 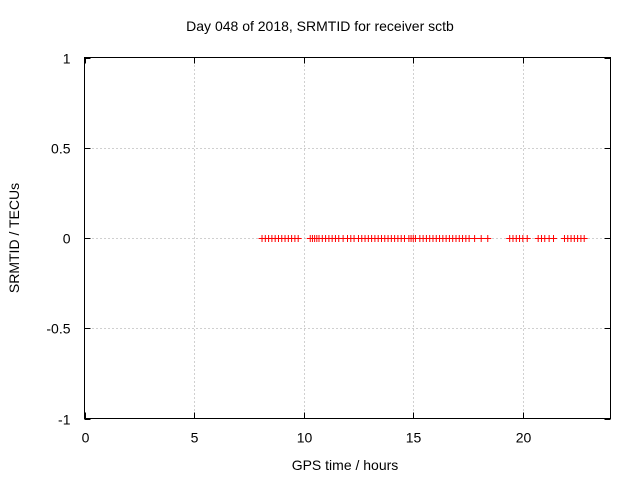 I want to click on y-tick-label: 0, so click(x=67, y=239).